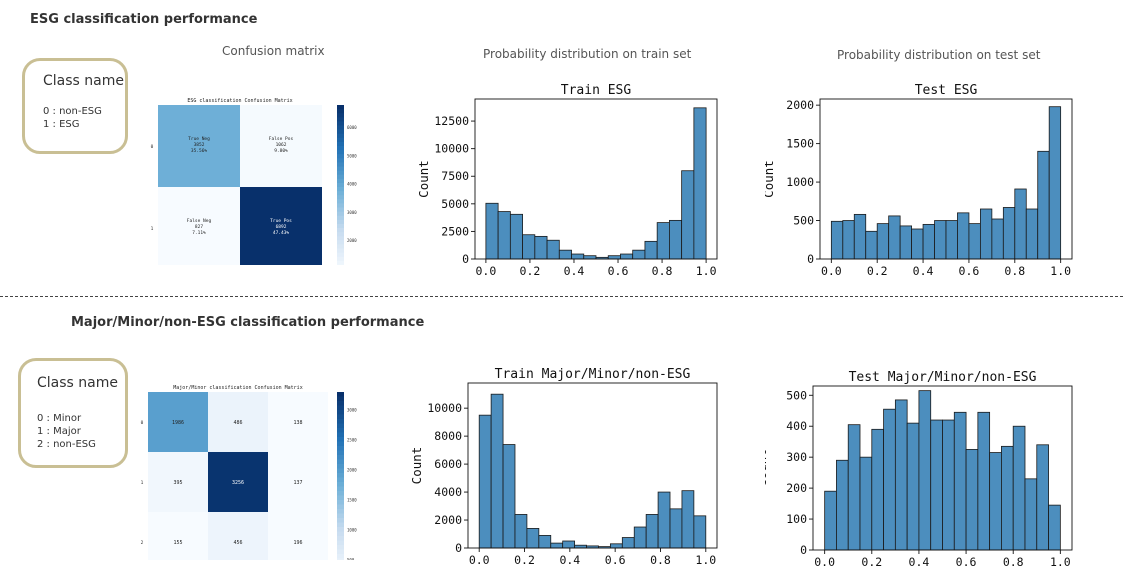  Describe the element at coordinates (800, 144) in the screenshot. I see `y-tick-label: 1500` at that location.